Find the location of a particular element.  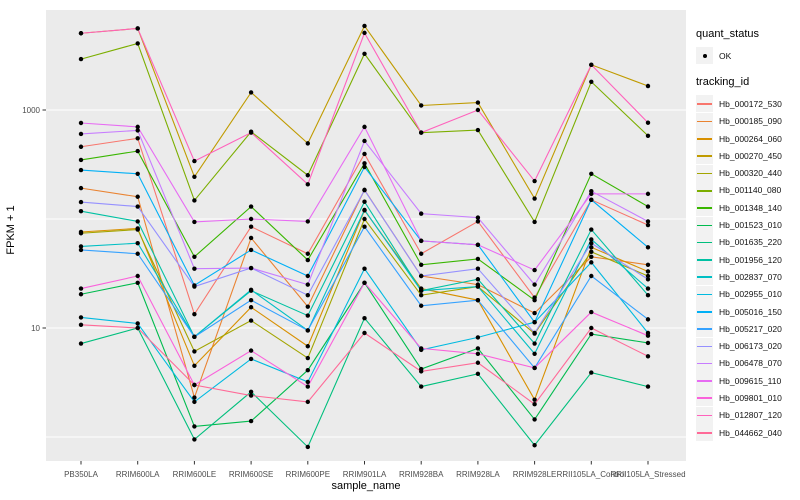

legend-item-tracking: Hb_001956_120 is located at coordinates (748, 260).